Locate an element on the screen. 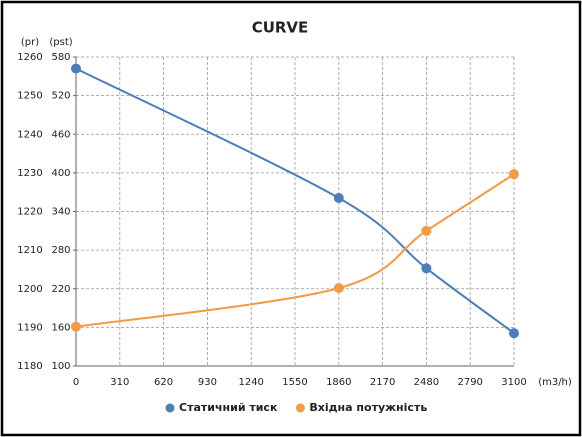 This screenshot has width=582, height=437. legend-label: Вхідна потужність is located at coordinates (368, 407).